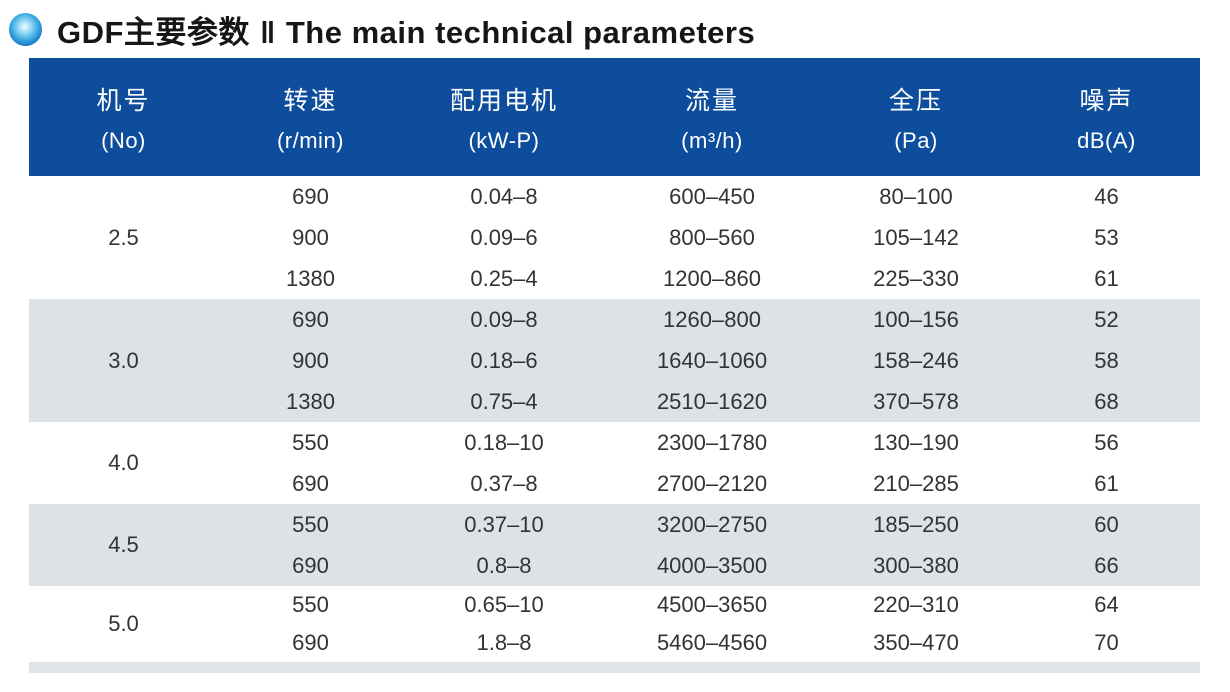 The height and width of the screenshot is (692, 1230). What do you see at coordinates (1106, 401) in the screenshot?
I see `cell-noise: 68` at bounding box center [1106, 401].